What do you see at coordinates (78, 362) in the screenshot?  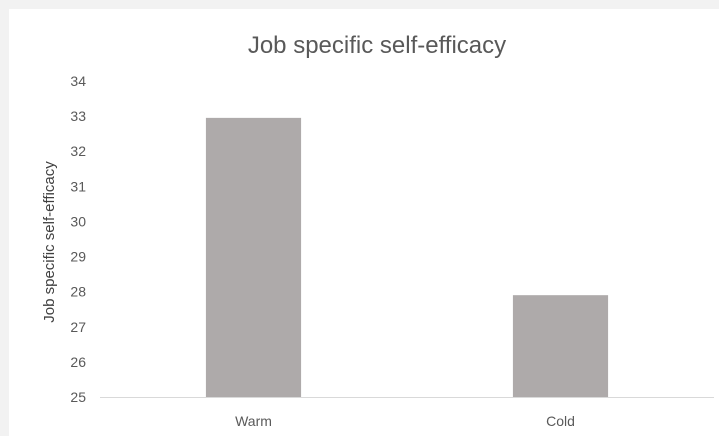 I see `y-tick-label: 26` at bounding box center [78, 362].